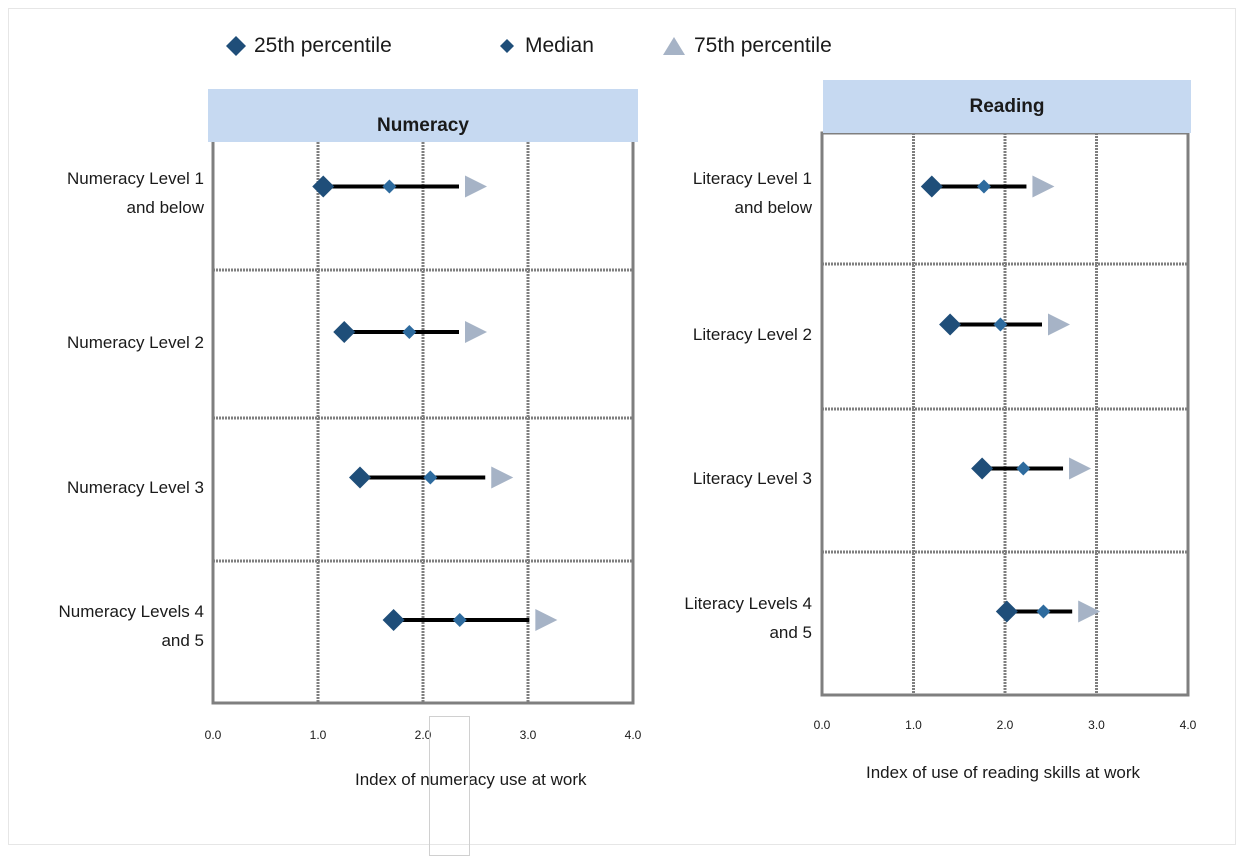  I want to click on x-axis-title-reading: Index of use of reading skills at work, so click(1003, 772).